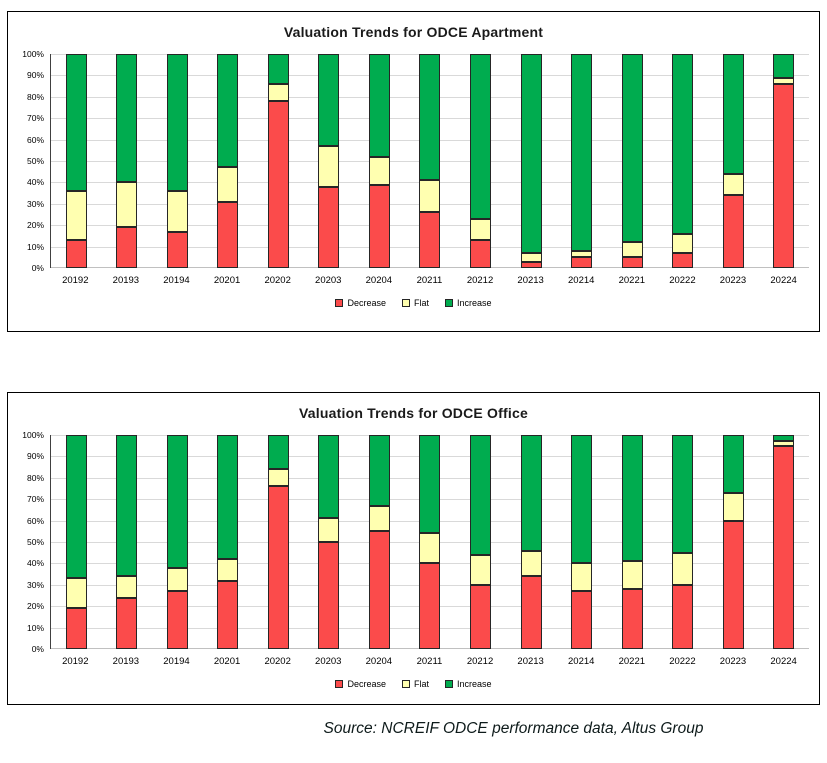 The width and height of the screenshot is (827, 763). What do you see at coordinates (581, 661) in the screenshot?
I see `x-axis-tick-label: 20214` at bounding box center [581, 661].